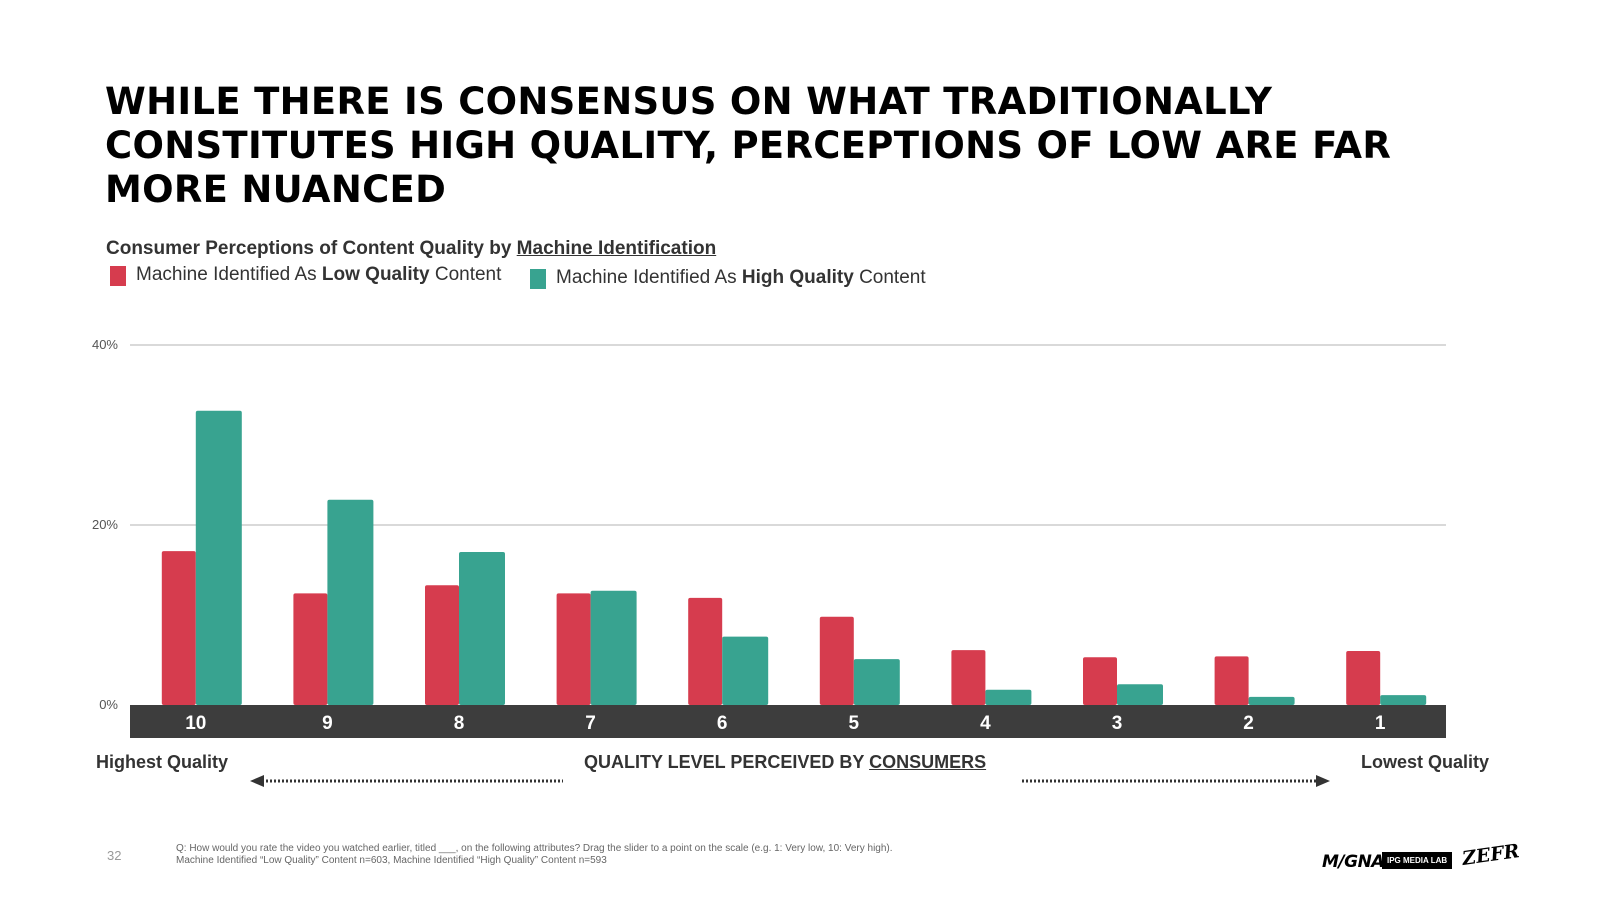  I want to click on legend-text-bold: High Quality, so click(797, 277).